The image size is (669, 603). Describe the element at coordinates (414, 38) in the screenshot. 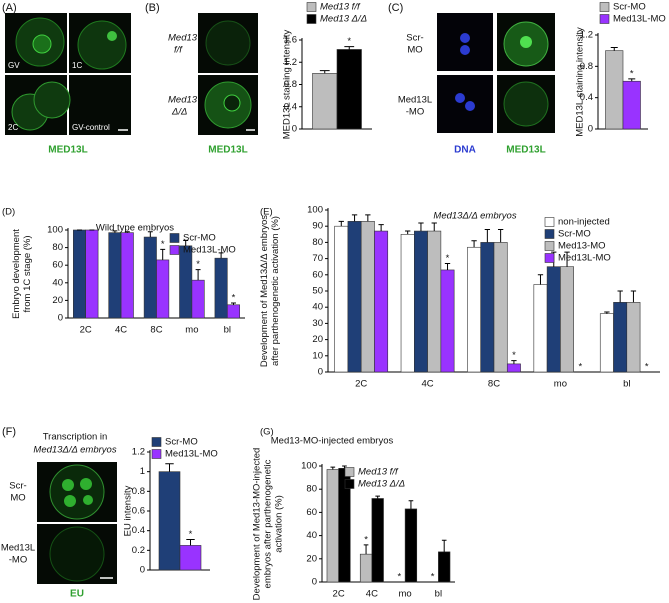

I see `row-label: Scr-` at that location.